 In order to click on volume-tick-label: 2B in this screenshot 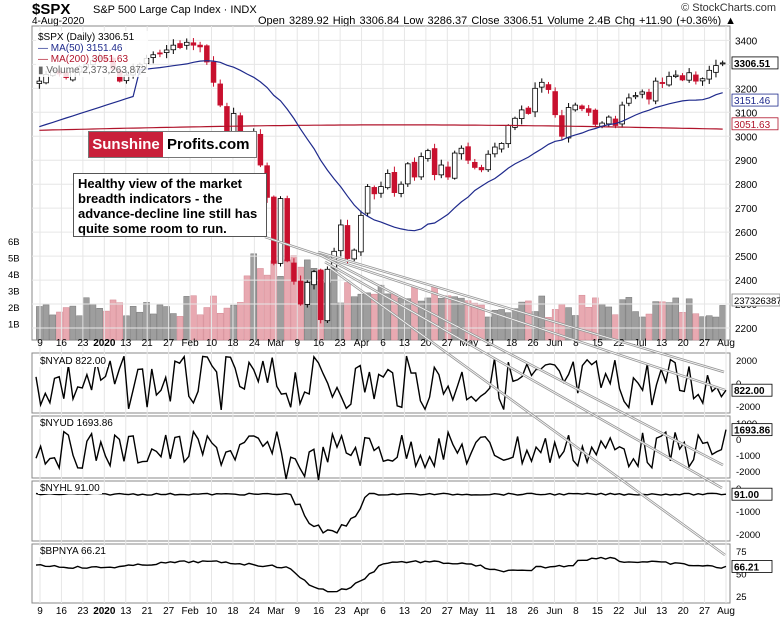, I will do `click(14, 308)`.